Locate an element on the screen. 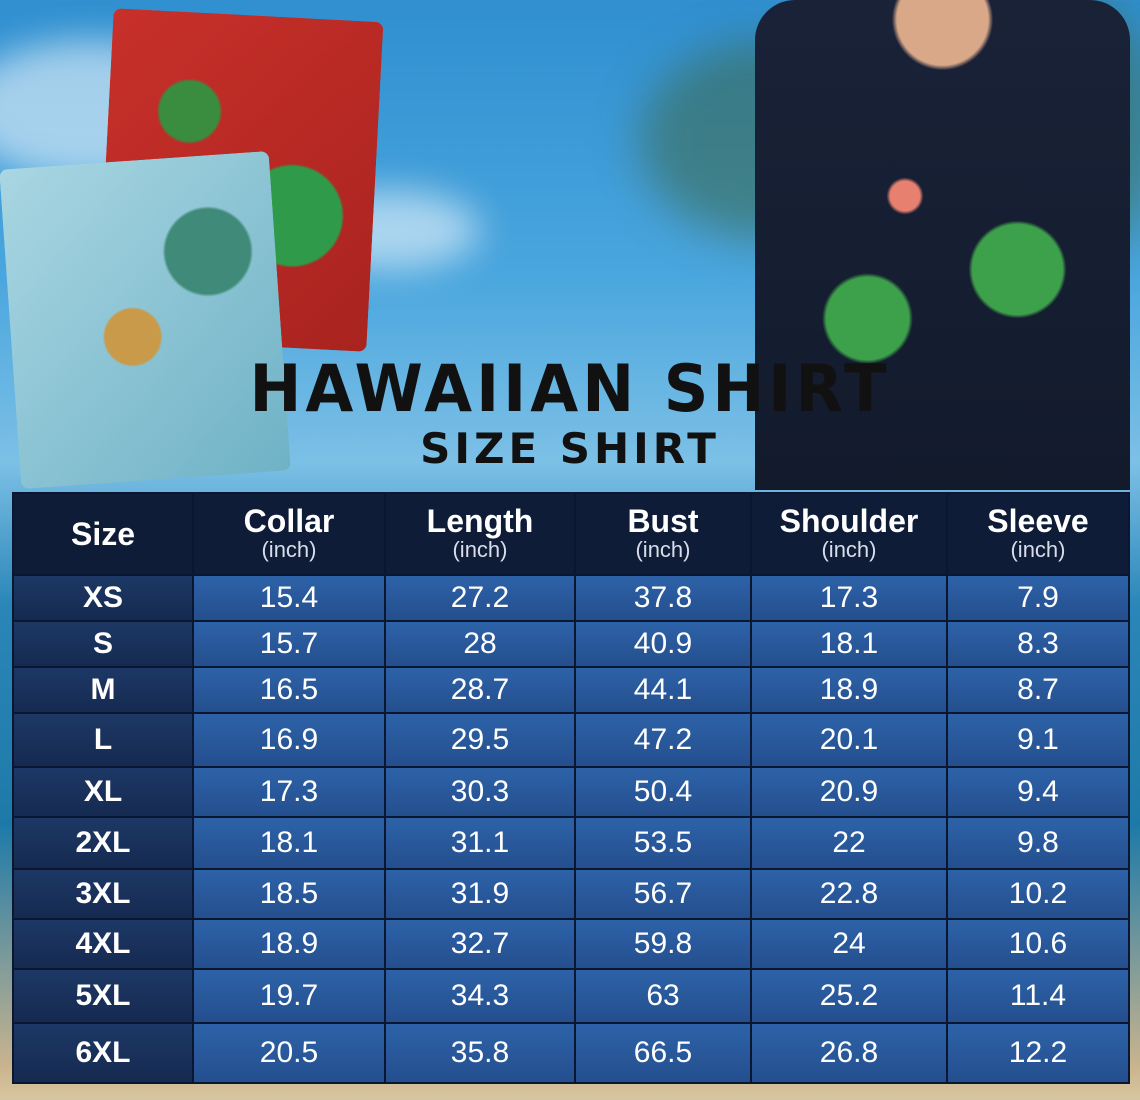 The width and height of the screenshot is (1140, 1100). table-row: XS 15.4 27.2 37.8 17.3 7.9 is located at coordinates (571, 598).